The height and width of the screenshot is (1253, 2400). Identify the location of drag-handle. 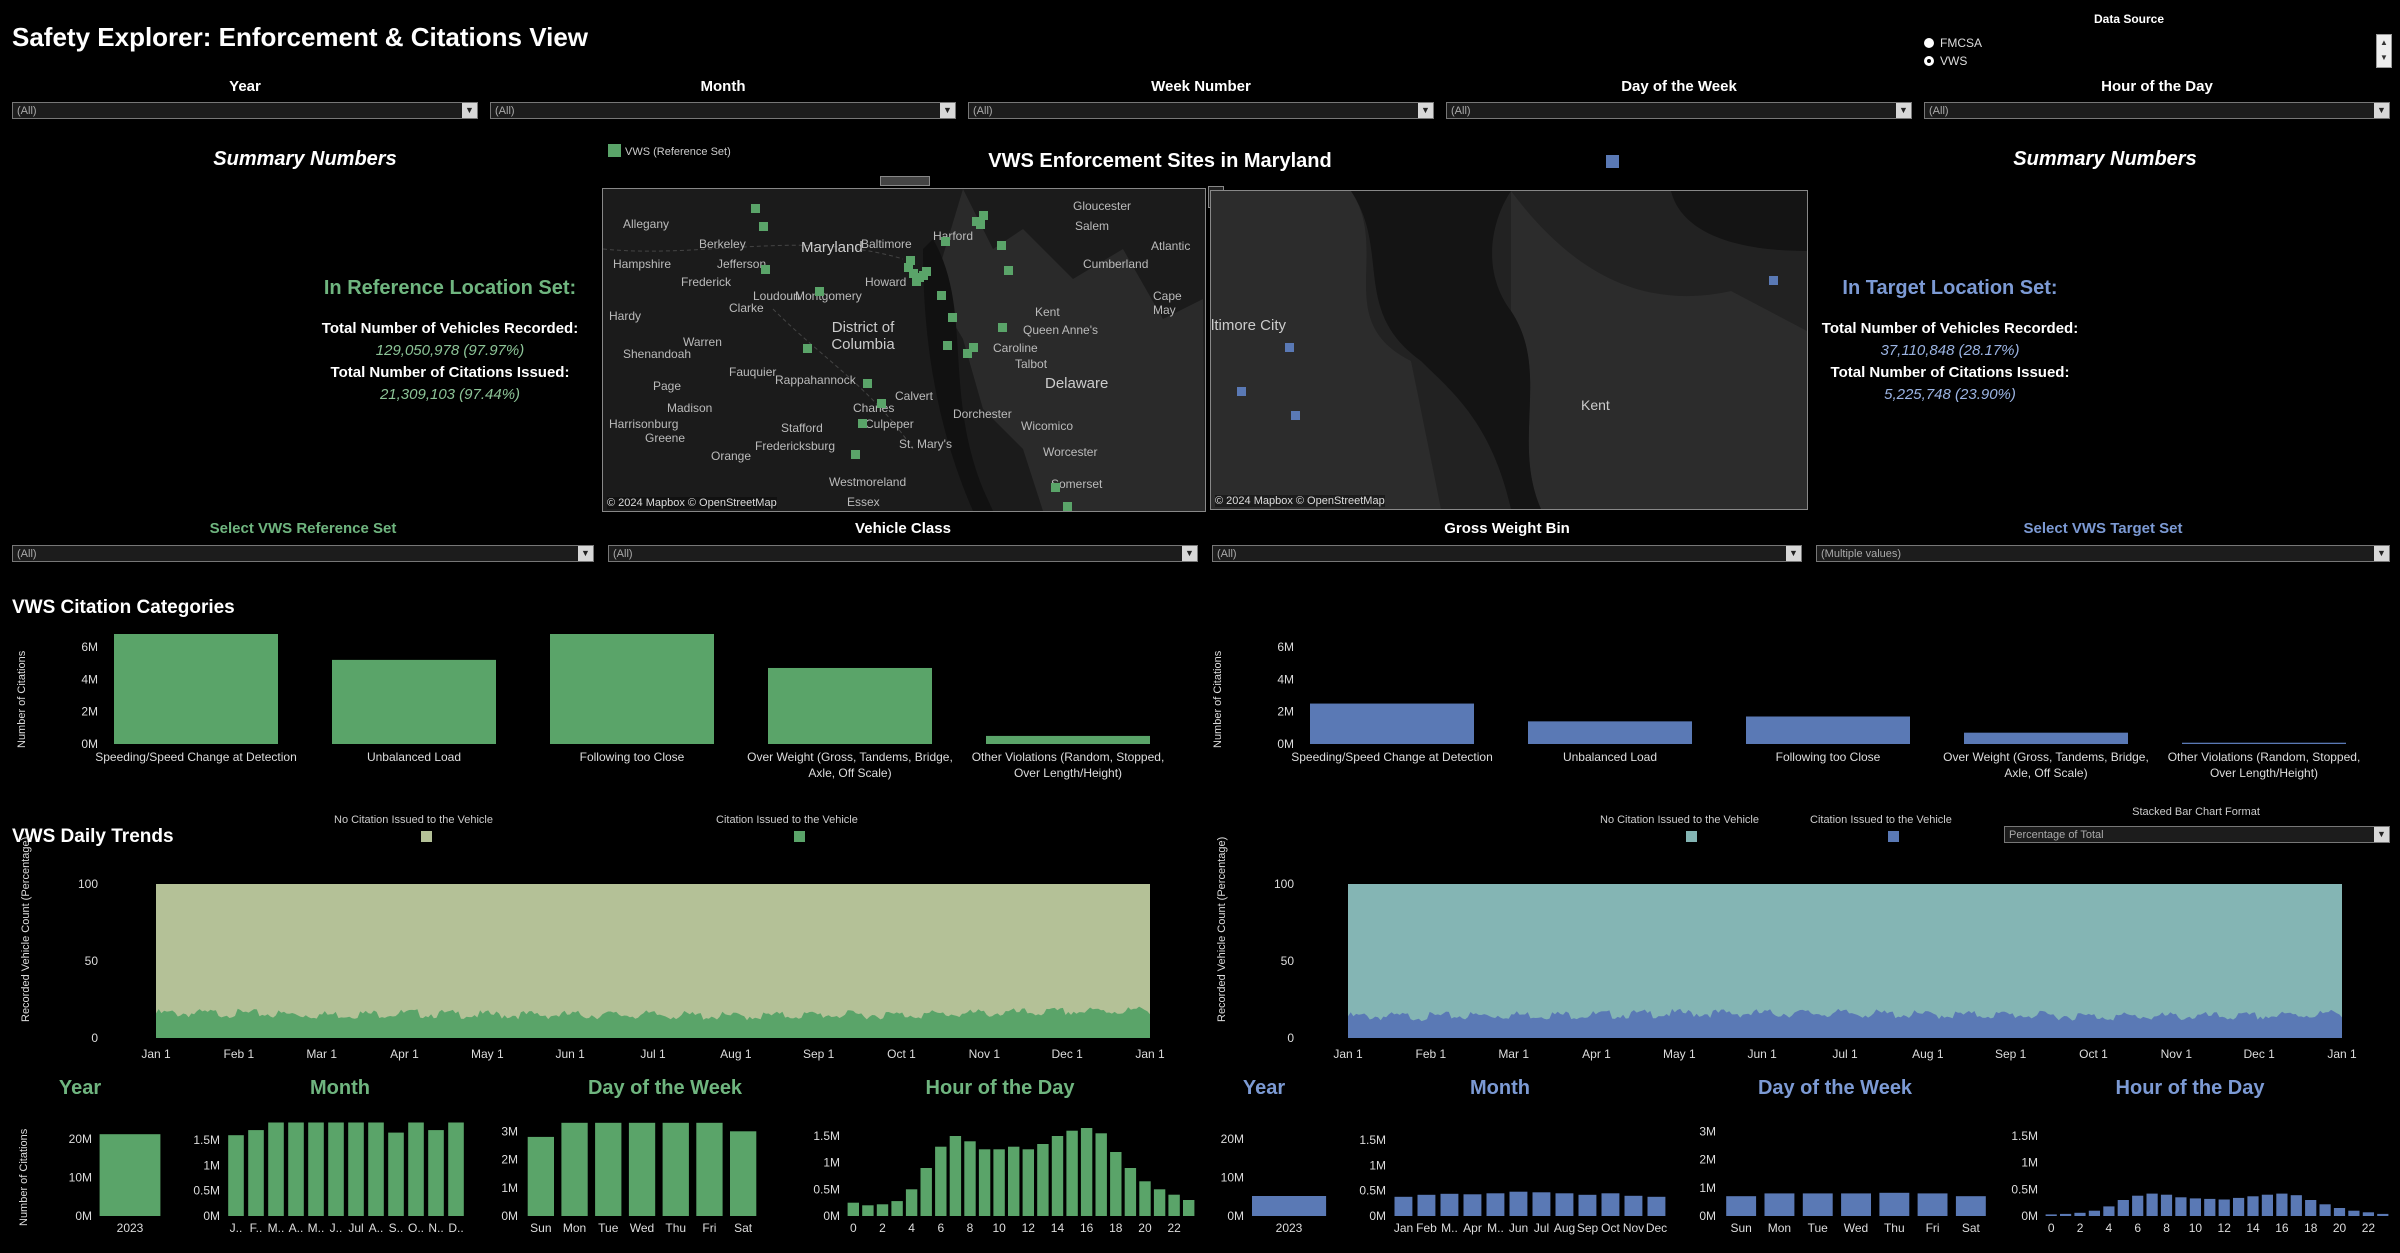
(905, 181).